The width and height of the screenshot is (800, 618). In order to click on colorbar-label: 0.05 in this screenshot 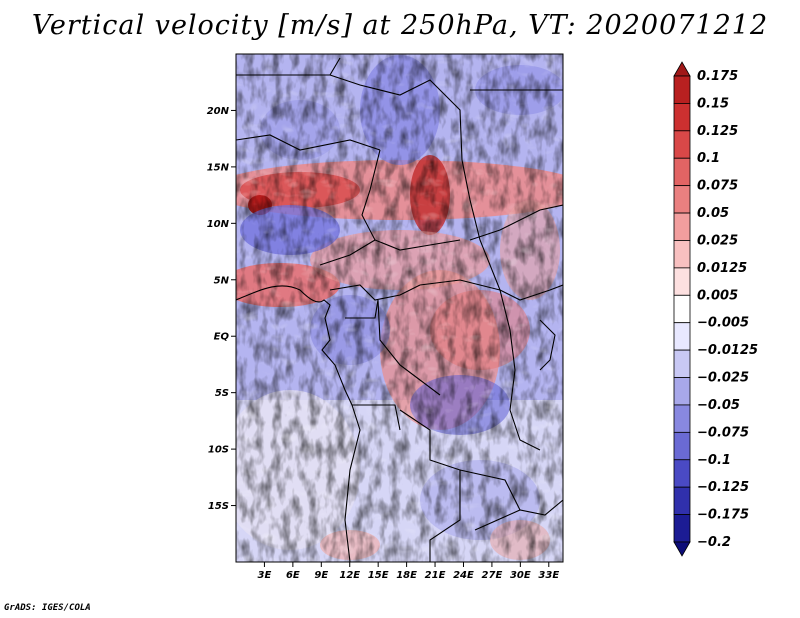, I will do `click(713, 213)`.